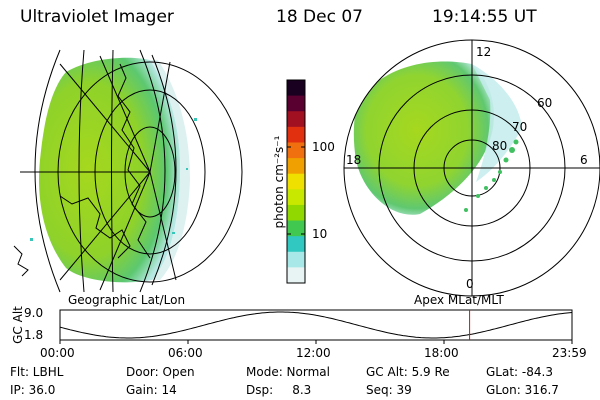 The width and height of the screenshot is (600, 400). What do you see at coordinates (441, 353) in the screenshot?
I see `timeline-xtick: 18:00` at bounding box center [441, 353].